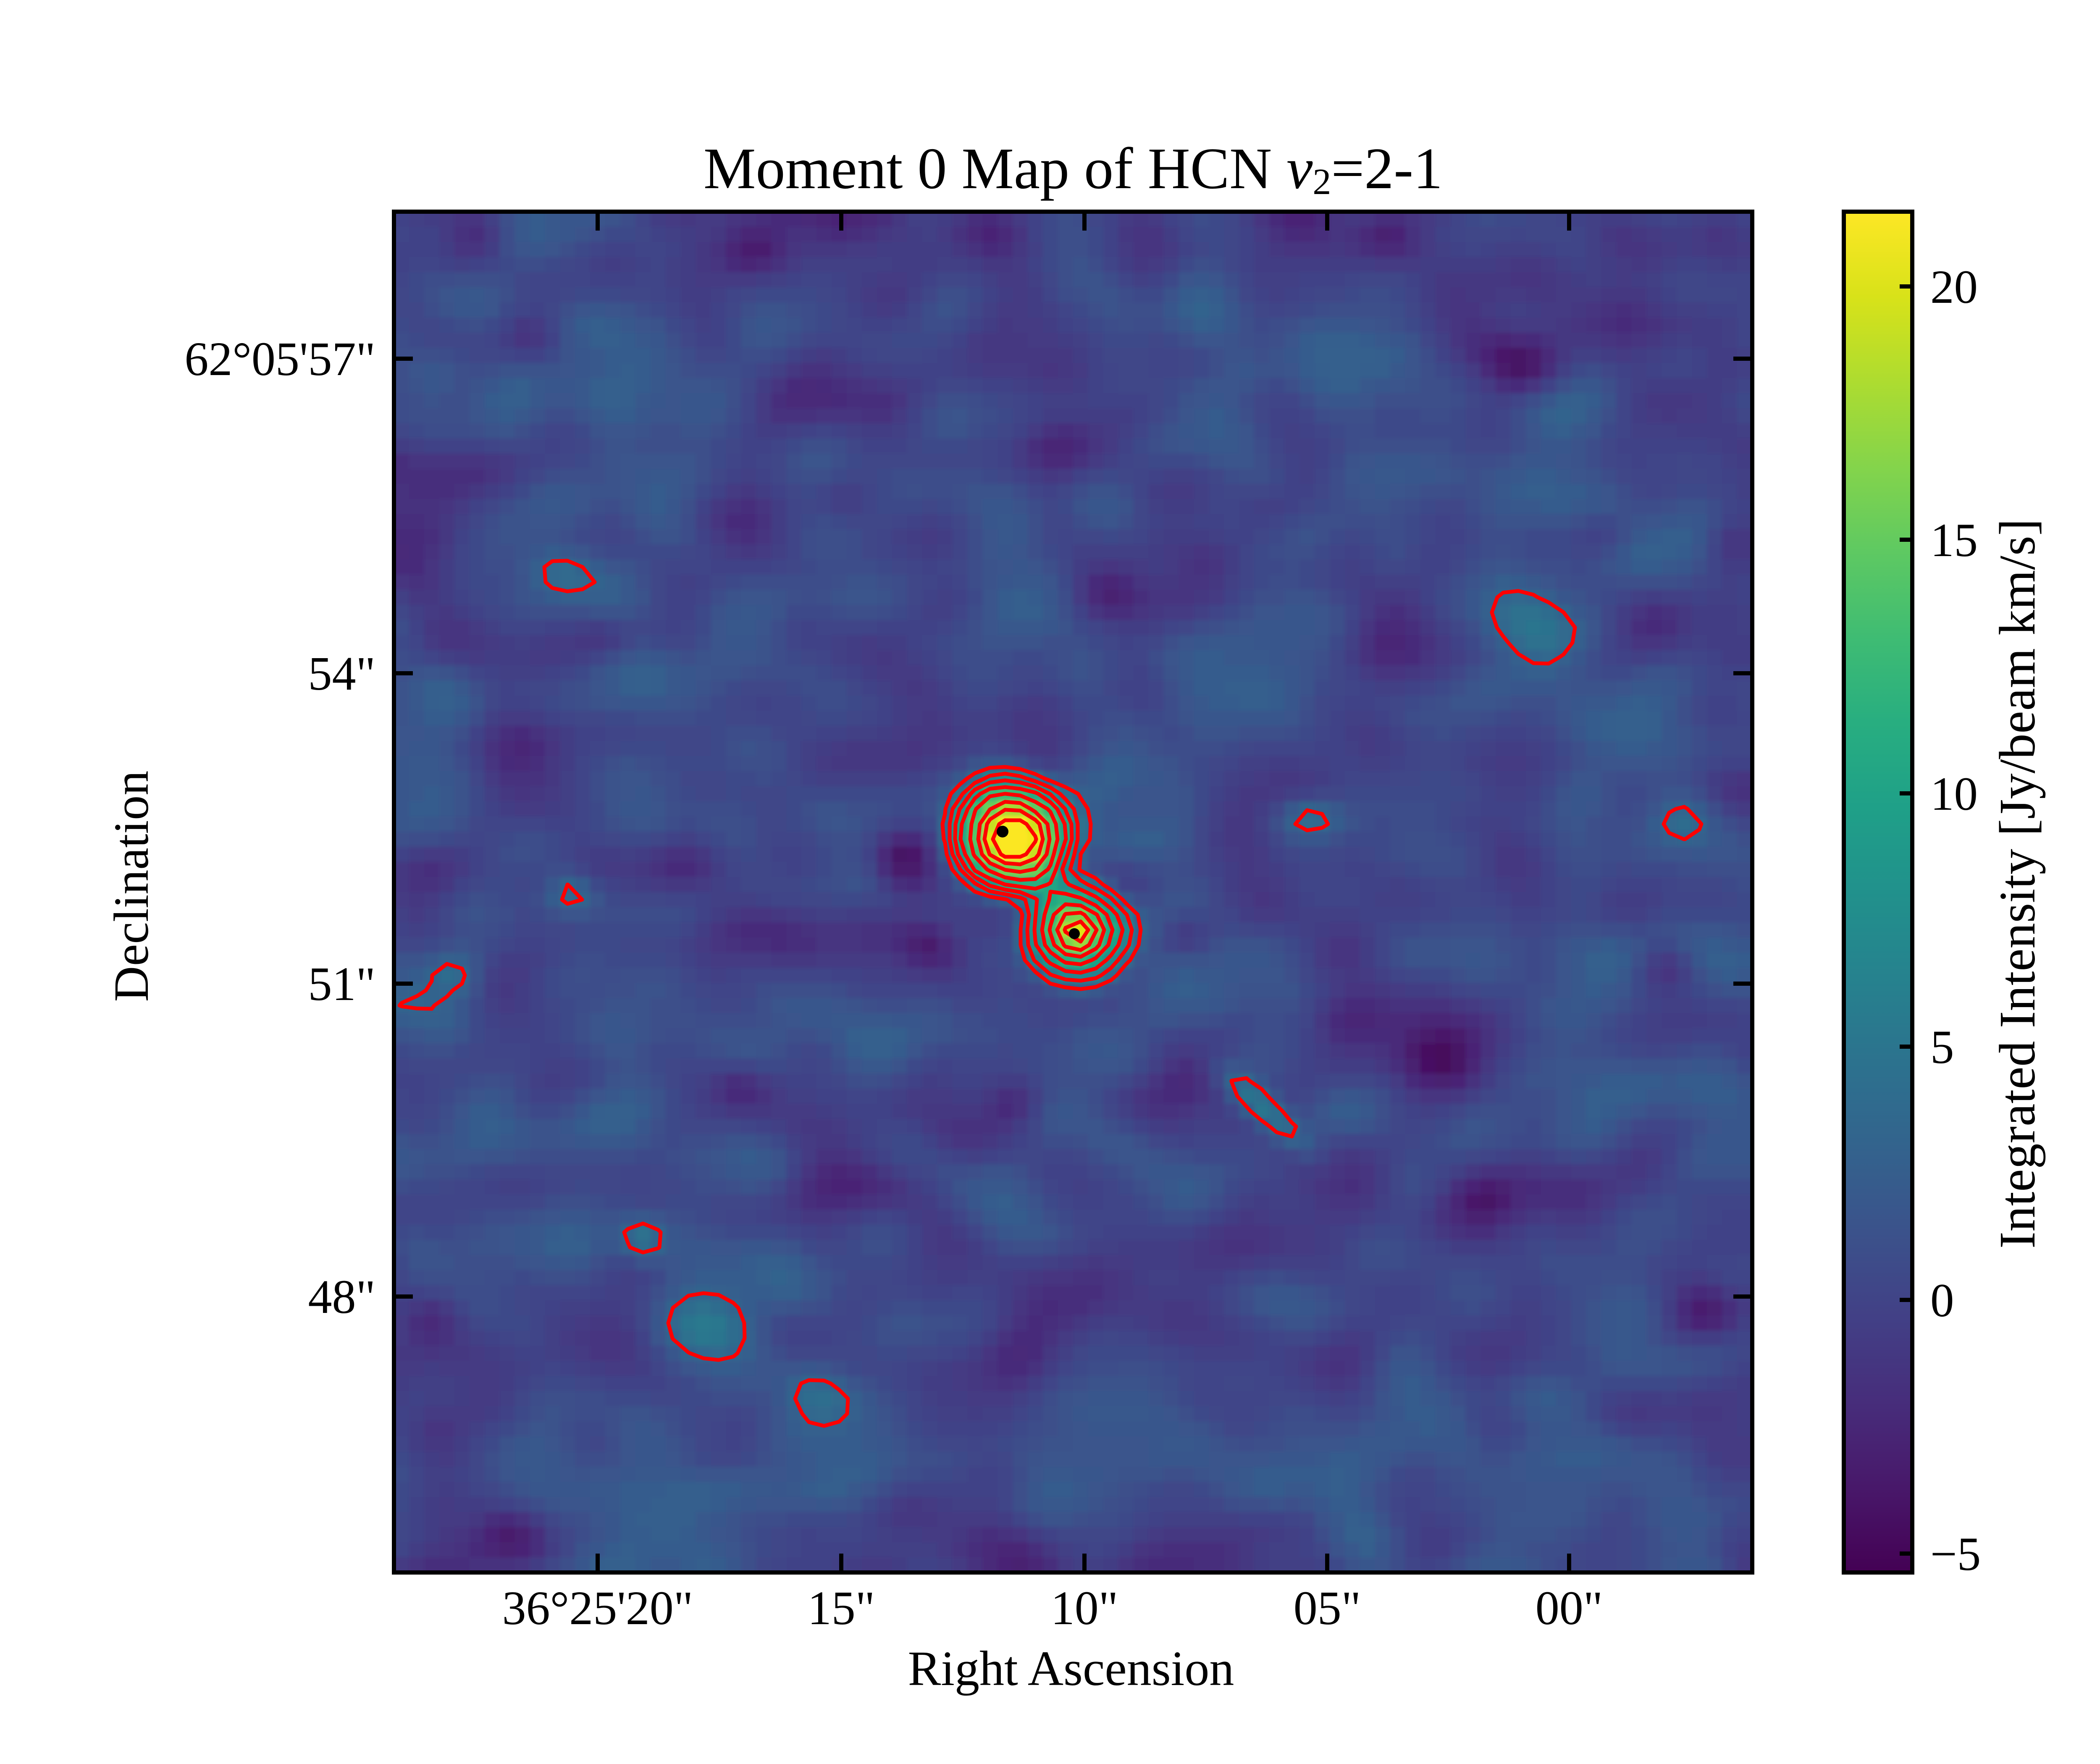  Describe the element at coordinates (1955, 1554) in the screenshot. I see `svg-text: −5` at that location.